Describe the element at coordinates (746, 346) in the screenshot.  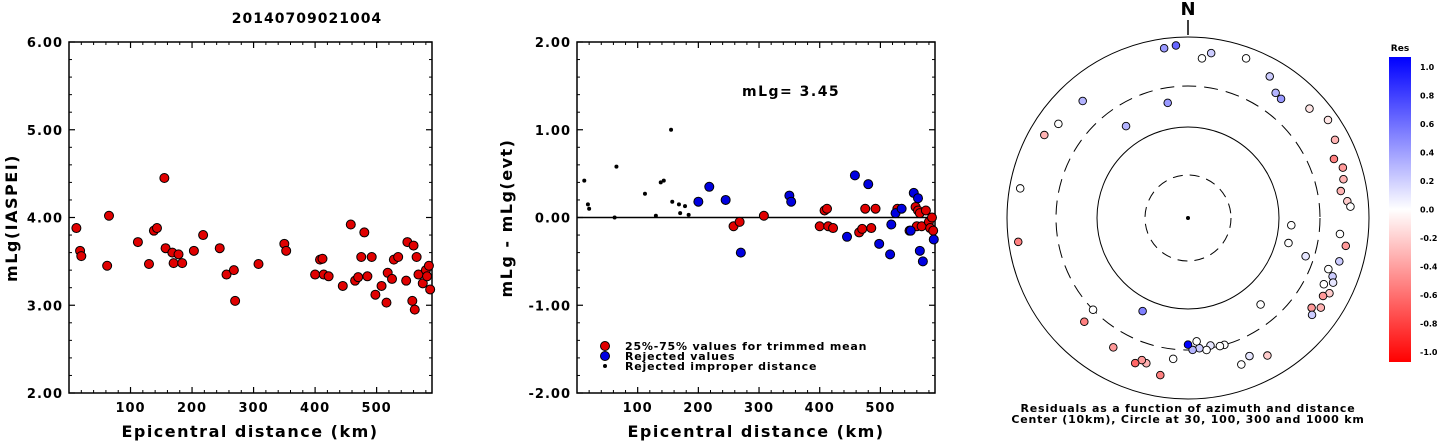
I see `legend-label-trimmed: 25%-75% values for trimmed mean` at that location.